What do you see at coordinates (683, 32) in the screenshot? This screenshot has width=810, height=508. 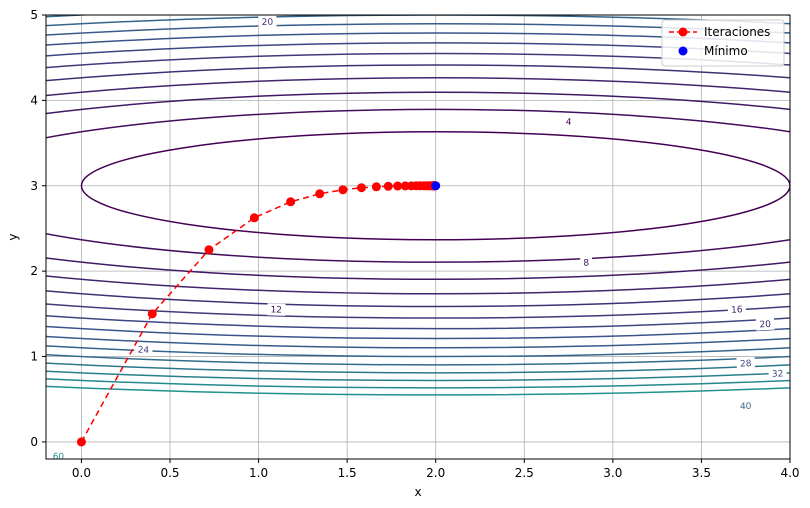 I see `legend-iteraciones-marker` at bounding box center [683, 32].